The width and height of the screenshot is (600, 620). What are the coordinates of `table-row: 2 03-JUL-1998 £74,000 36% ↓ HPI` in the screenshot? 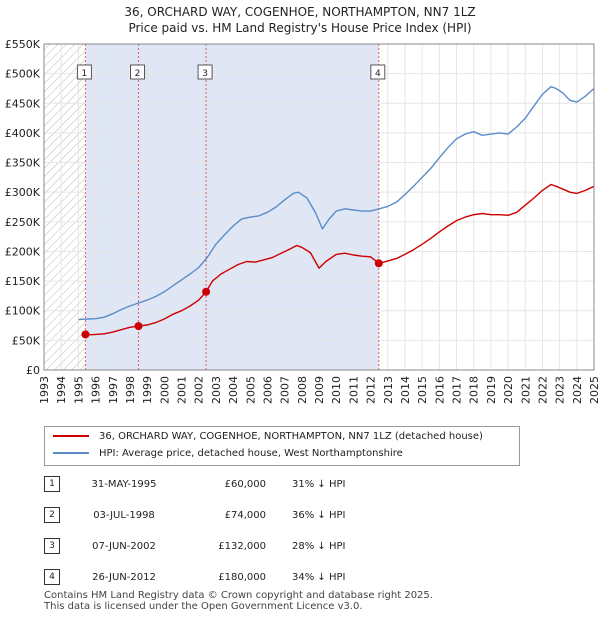 It's located at (244, 516).